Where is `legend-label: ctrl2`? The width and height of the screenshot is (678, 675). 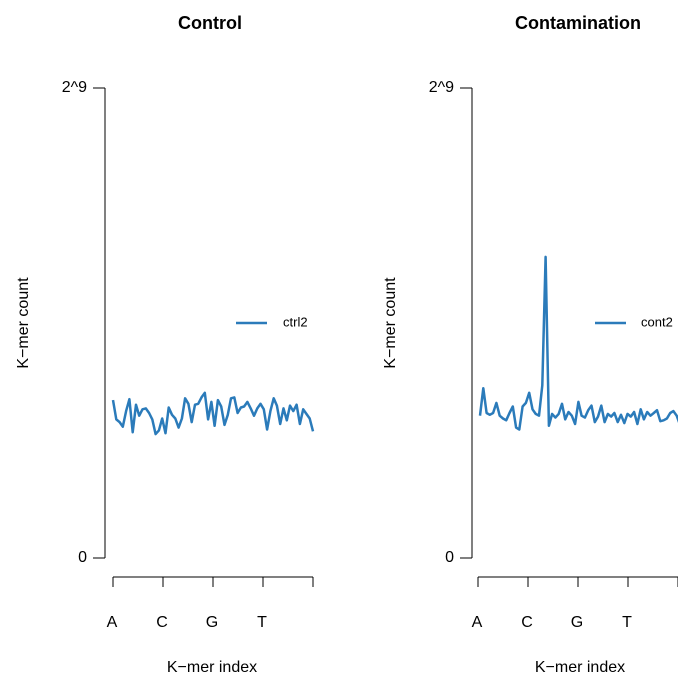 legend-label: ctrl2 is located at coordinates (295, 321).